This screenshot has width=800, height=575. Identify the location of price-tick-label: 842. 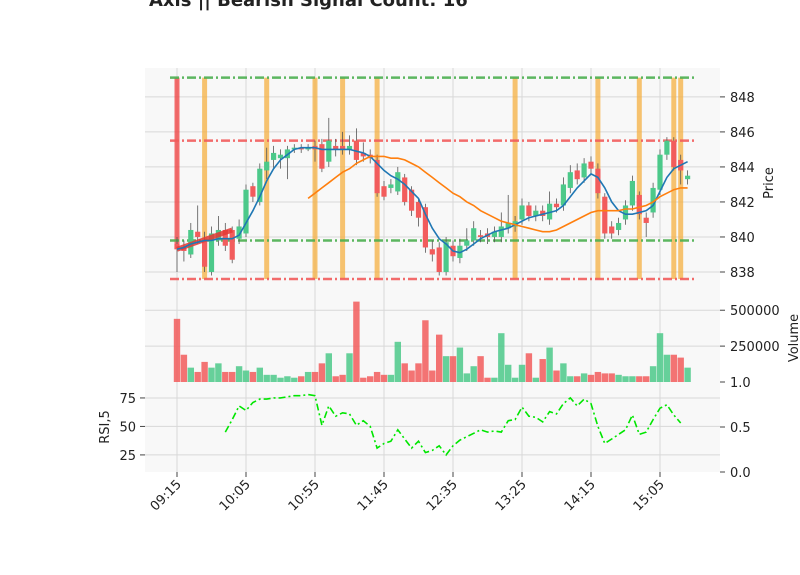
(742, 203).